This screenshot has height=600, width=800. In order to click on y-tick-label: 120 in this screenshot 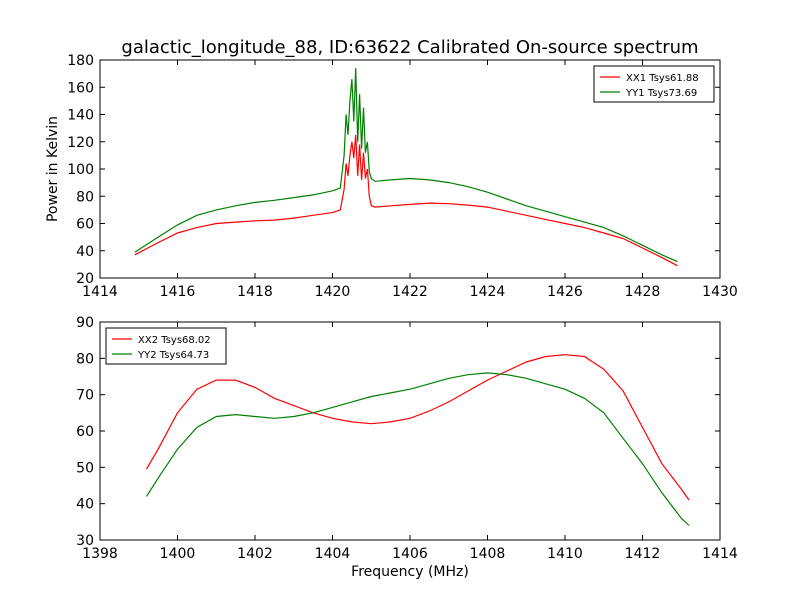, I will do `click(80, 143)`.